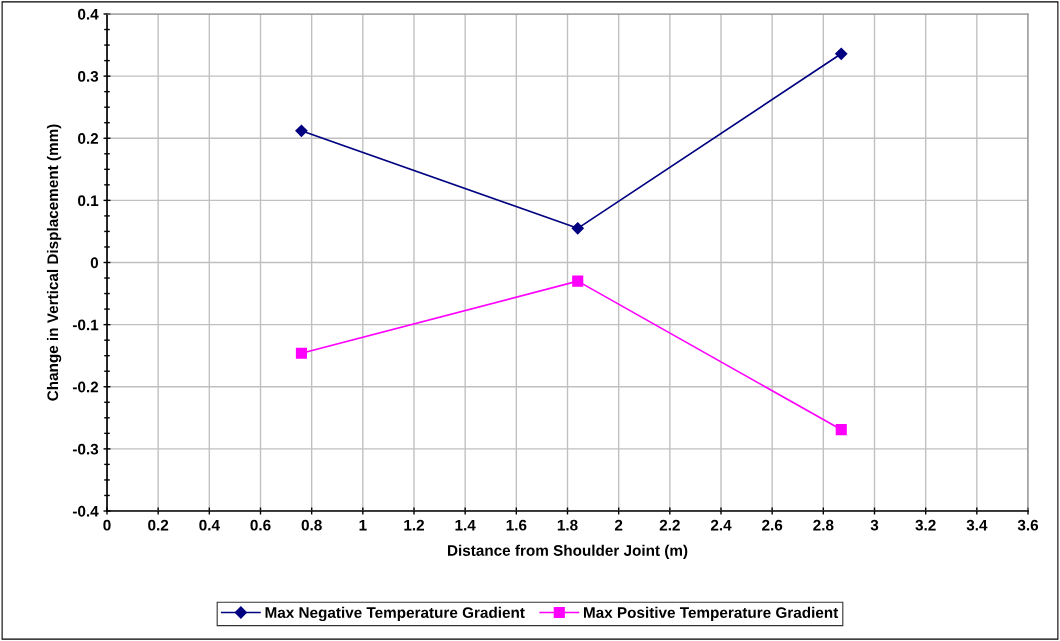 The image size is (1060, 641). What do you see at coordinates (85, 511) in the screenshot?
I see `y-tick-label: -0.4` at bounding box center [85, 511].